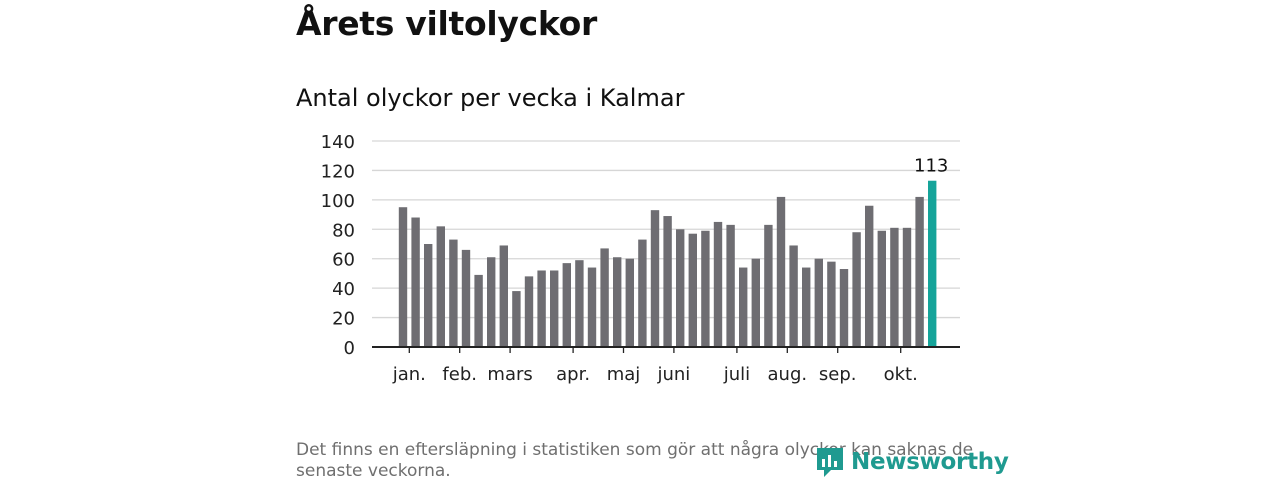 Image resolution: width=1280 pixels, height=482 pixels. What do you see at coordinates (930, 462) in the screenshot?
I see `newsworthy-logo-text: Newsworthy` at bounding box center [930, 462].